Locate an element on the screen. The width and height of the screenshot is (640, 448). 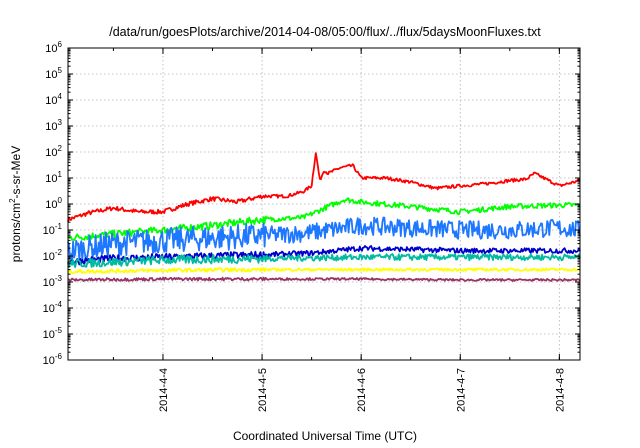
y-axis-label-suffix: -s-sr-MeV is located at coordinates (16, 172).